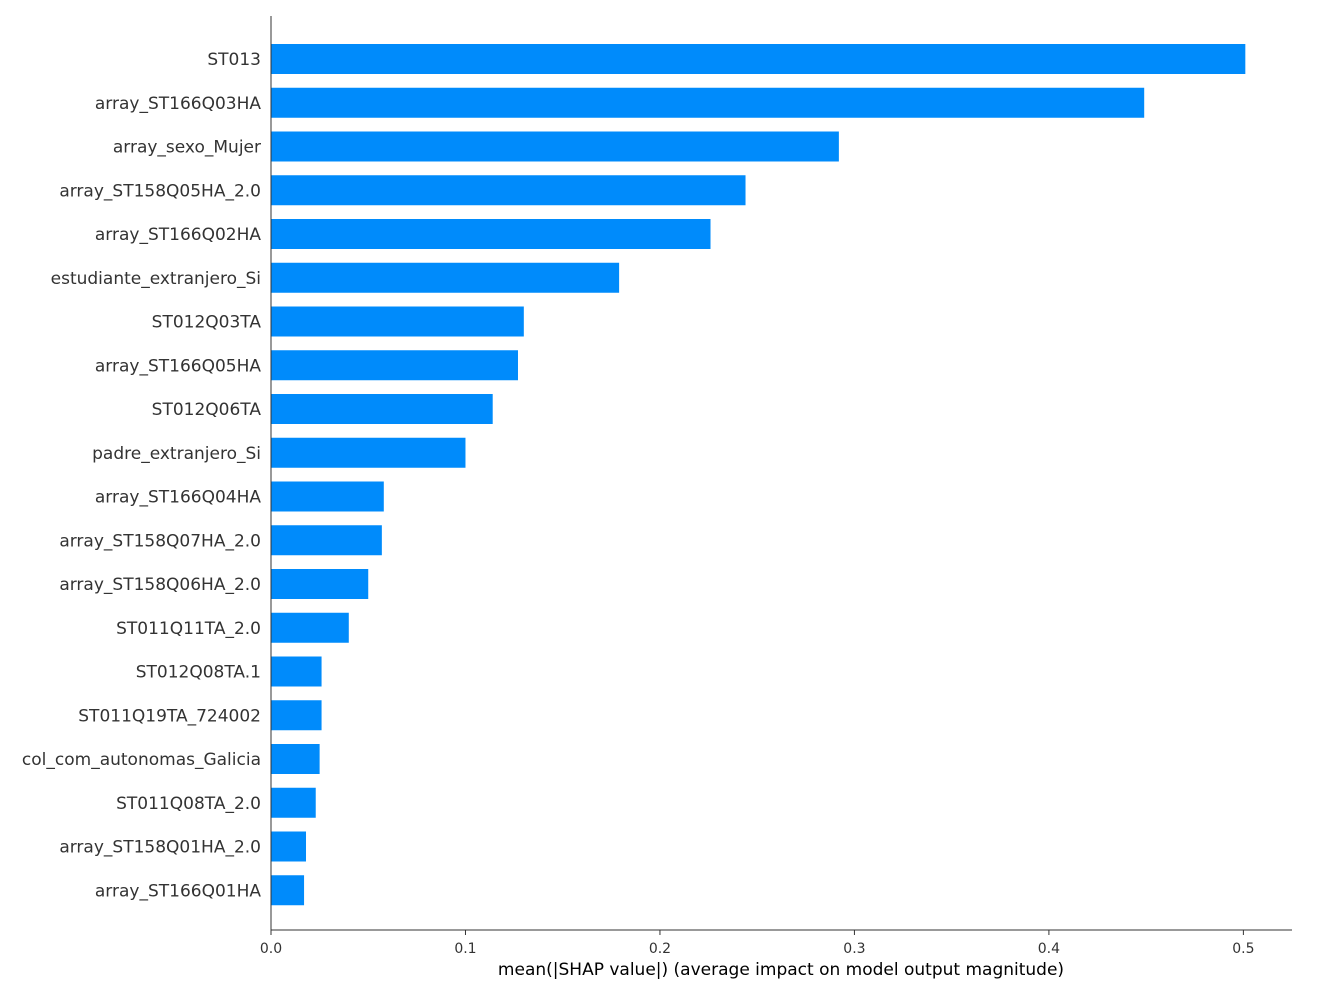  I want to click on category-label-3: array_ST158Q05HA_2.0, so click(160, 191).